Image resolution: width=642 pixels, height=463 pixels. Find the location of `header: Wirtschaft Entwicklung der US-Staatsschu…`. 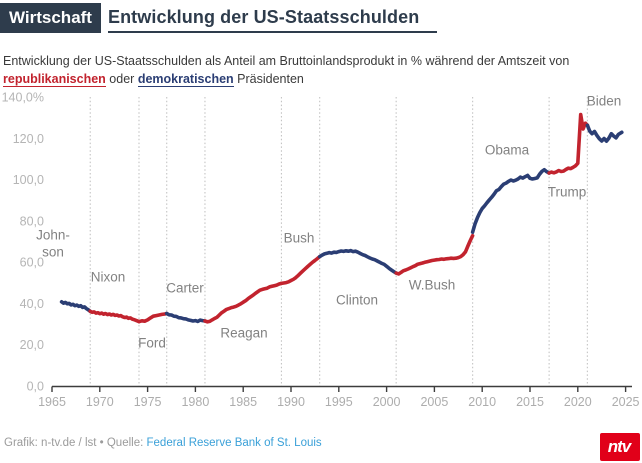

header: Wirtschaft Entwicklung der US-Staatsschu… is located at coordinates (219, 18).